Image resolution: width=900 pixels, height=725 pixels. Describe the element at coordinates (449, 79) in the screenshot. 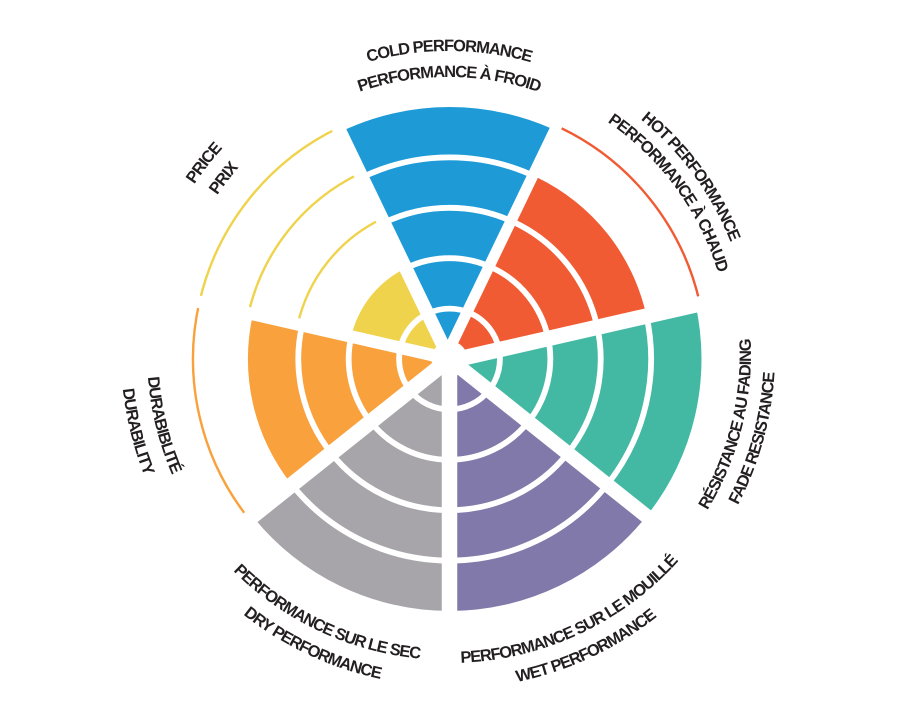

I see `svg-text: PERFORMANCE À FROID` at that location.